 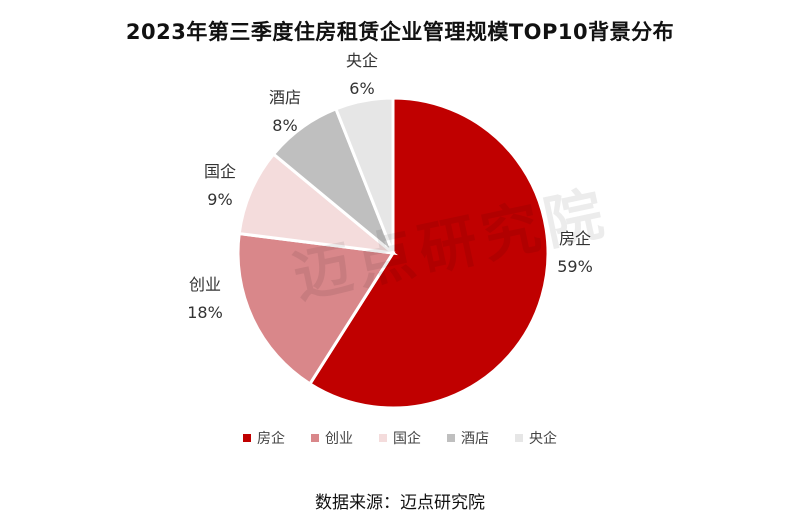 What do you see at coordinates (400, 32) in the screenshot?
I see `chart-title: 2023年第三季度住房租赁企业管理规模TOP10背景分布` at bounding box center [400, 32].